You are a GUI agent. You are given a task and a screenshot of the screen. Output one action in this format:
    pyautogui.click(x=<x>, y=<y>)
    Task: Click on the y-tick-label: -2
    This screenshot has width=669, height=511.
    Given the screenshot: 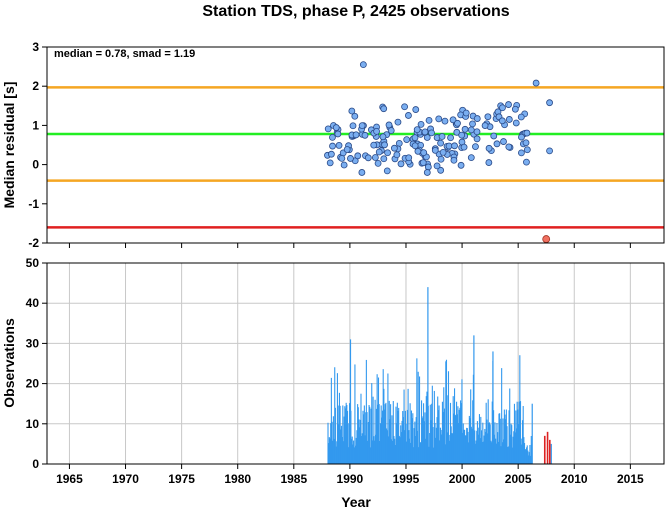 What is the action you would take?
    pyautogui.click(x=33, y=243)
    